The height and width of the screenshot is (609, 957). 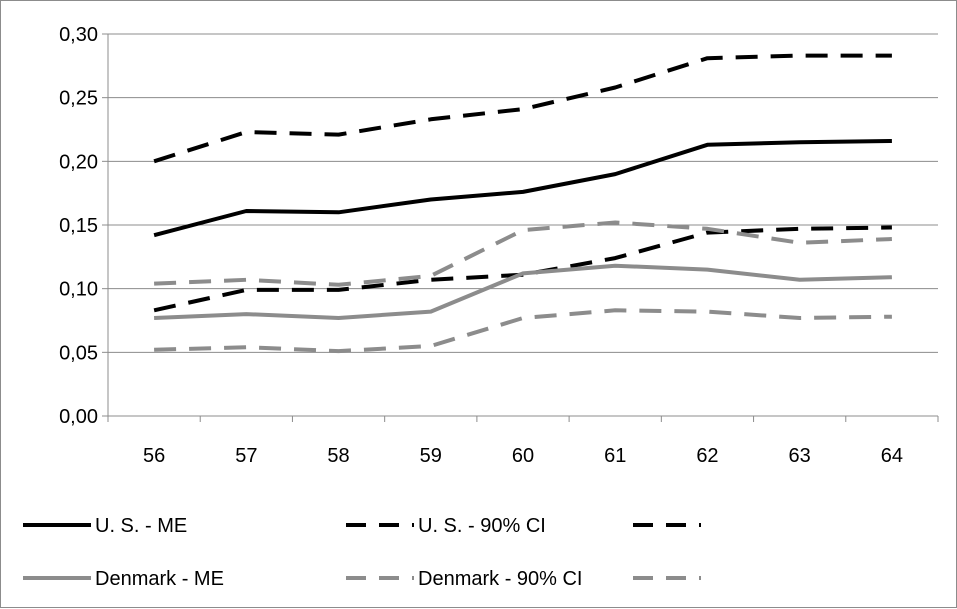 What do you see at coordinates (431, 456) in the screenshot?
I see `x-tick-label: 59` at bounding box center [431, 456].